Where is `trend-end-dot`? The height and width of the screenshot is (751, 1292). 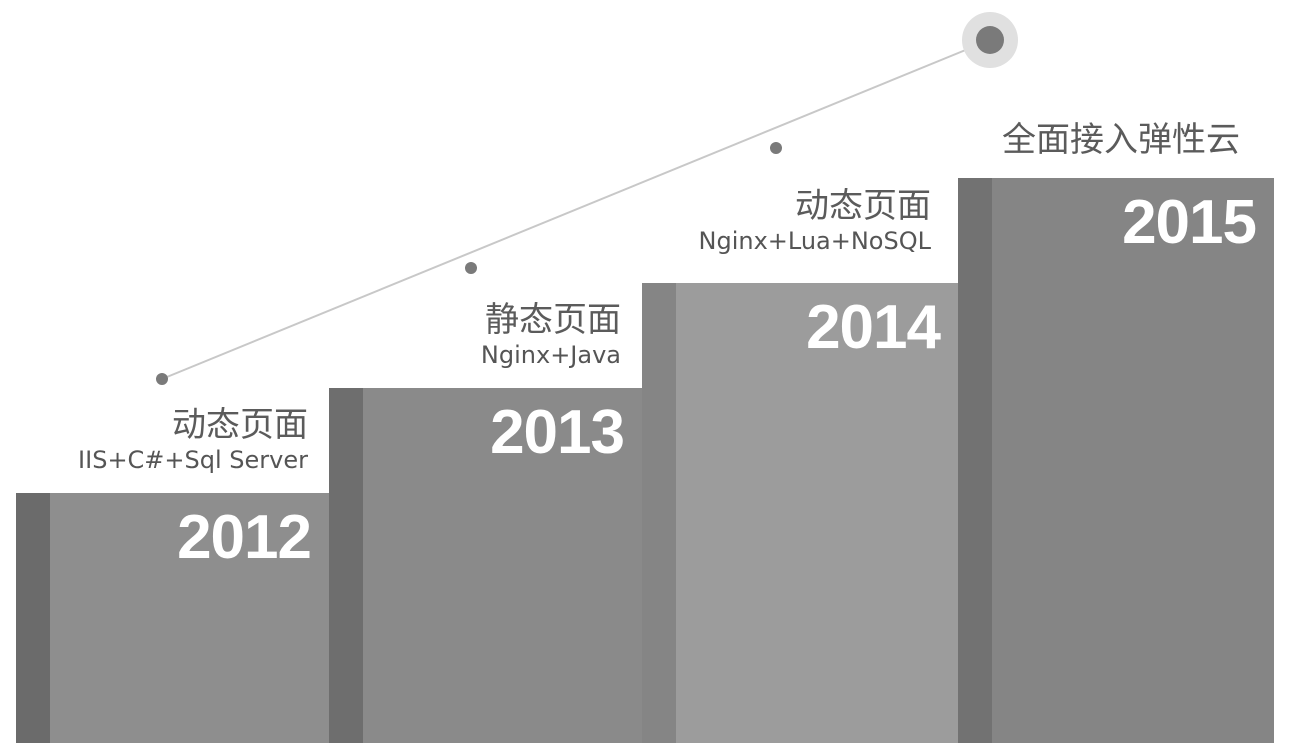
trend-end-dot is located at coordinates (990, 40).